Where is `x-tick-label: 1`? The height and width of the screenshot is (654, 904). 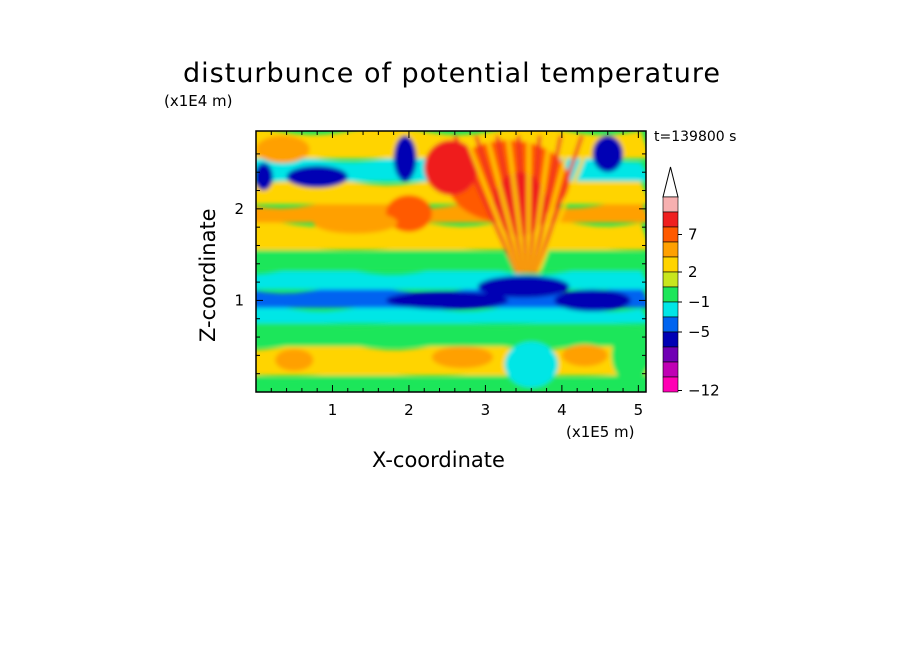
x-tick-label: 1 is located at coordinates (333, 410).